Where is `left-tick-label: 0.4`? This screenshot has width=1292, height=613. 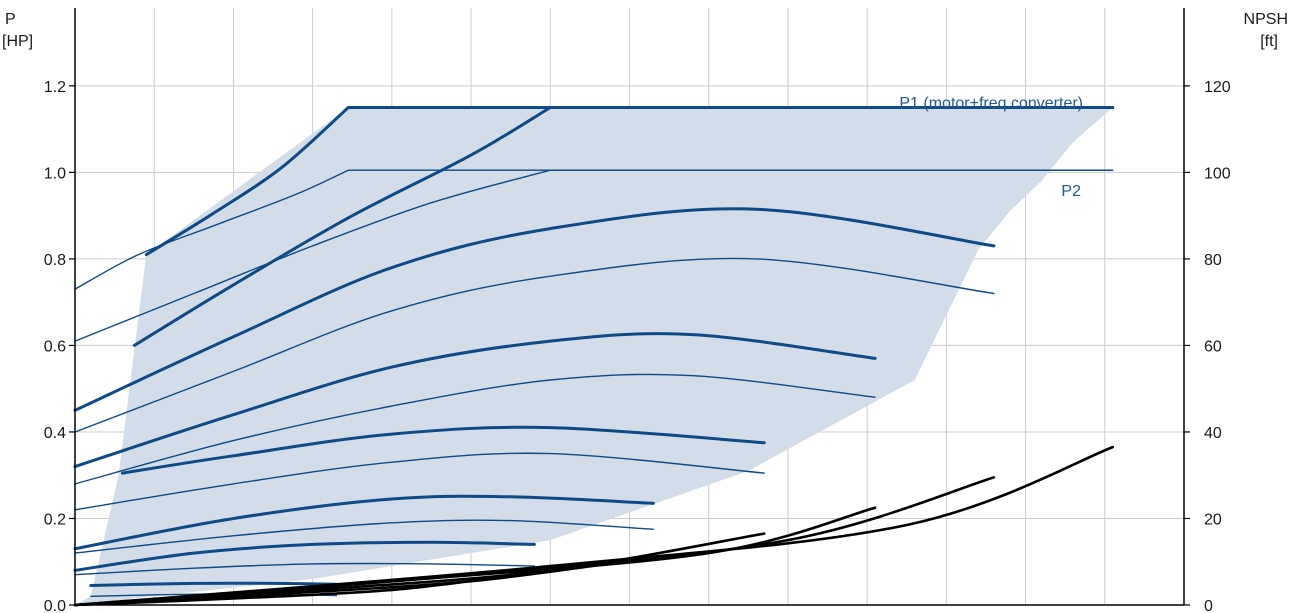
left-tick-label: 0.4 is located at coordinates (55, 433).